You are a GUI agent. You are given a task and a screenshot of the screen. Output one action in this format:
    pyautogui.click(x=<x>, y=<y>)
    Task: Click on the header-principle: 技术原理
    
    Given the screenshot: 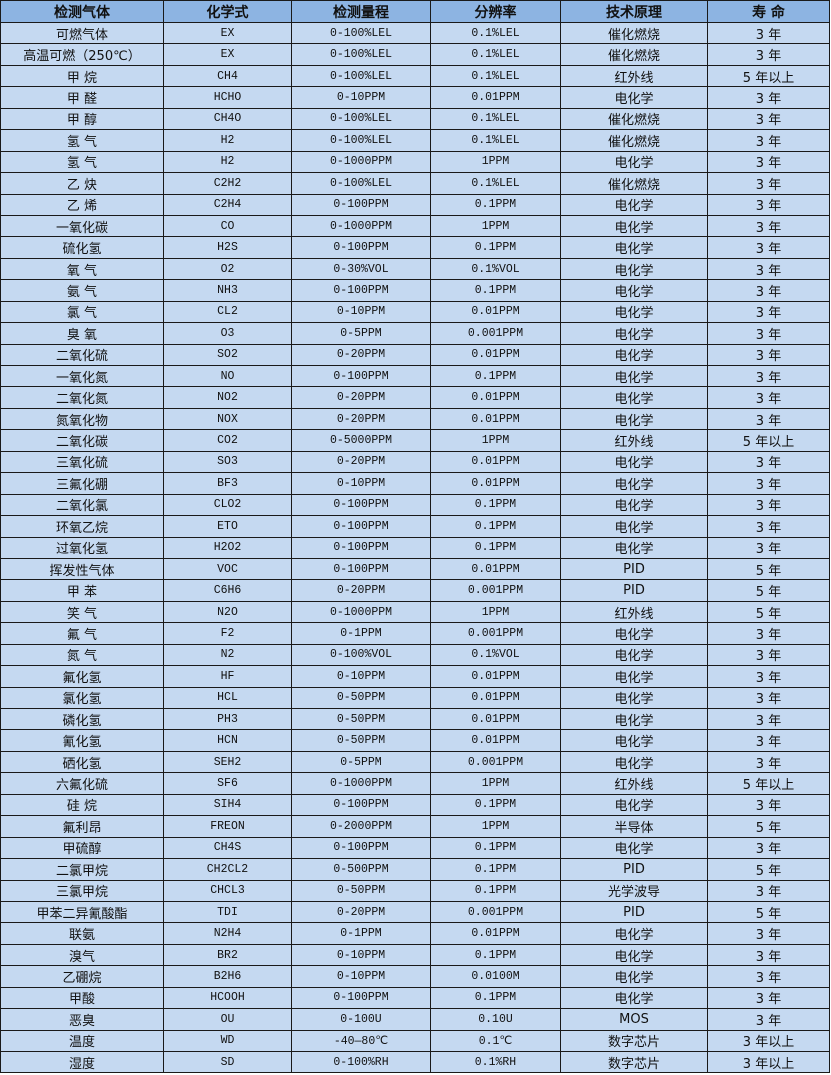 What is the action you would take?
    pyautogui.click(x=634, y=11)
    